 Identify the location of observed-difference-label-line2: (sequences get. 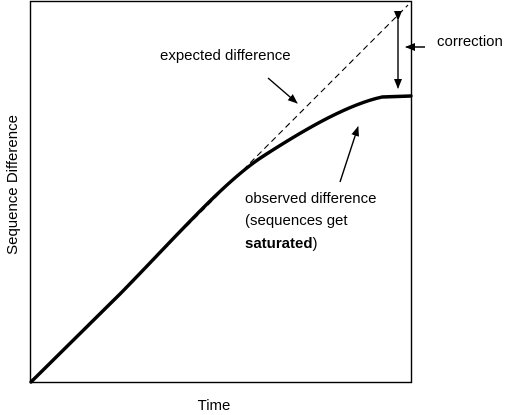
(296, 220).